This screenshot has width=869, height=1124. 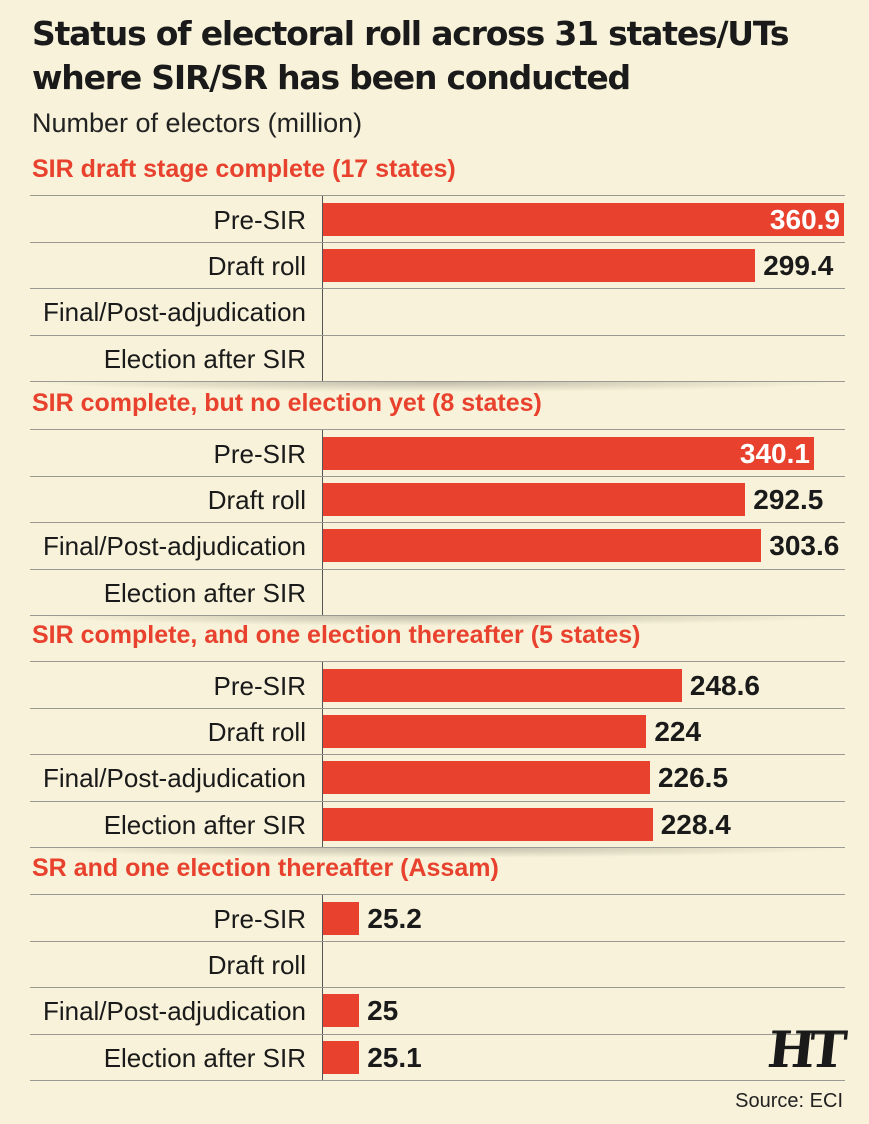 I want to click on data-label: 25.2, so click(x=394, y=918).